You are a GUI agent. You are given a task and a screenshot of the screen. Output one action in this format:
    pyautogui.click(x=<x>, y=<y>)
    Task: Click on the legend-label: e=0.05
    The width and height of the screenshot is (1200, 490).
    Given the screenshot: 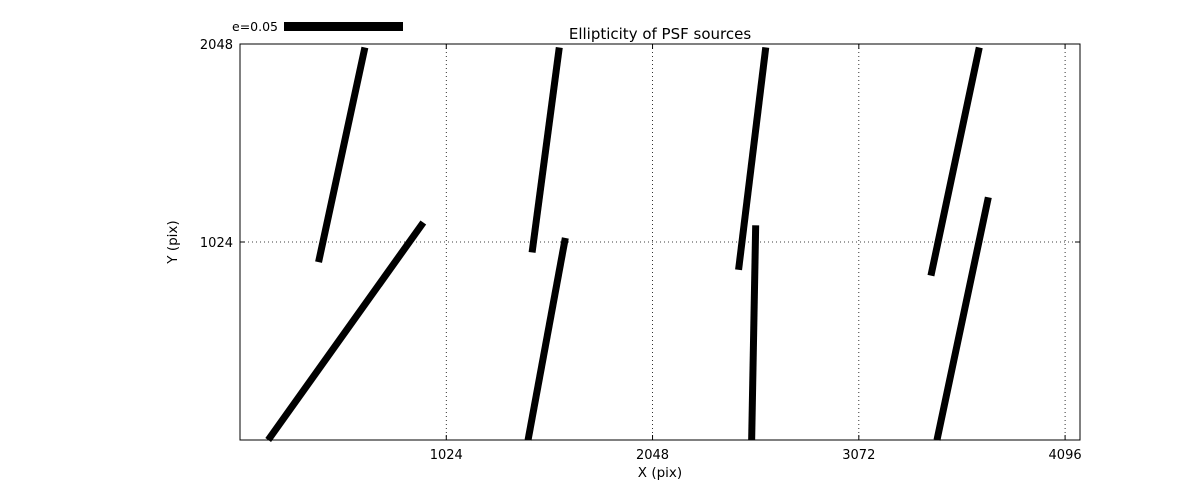 What is the action you would take?
    pyautogui.click(x=255, y=26)
    